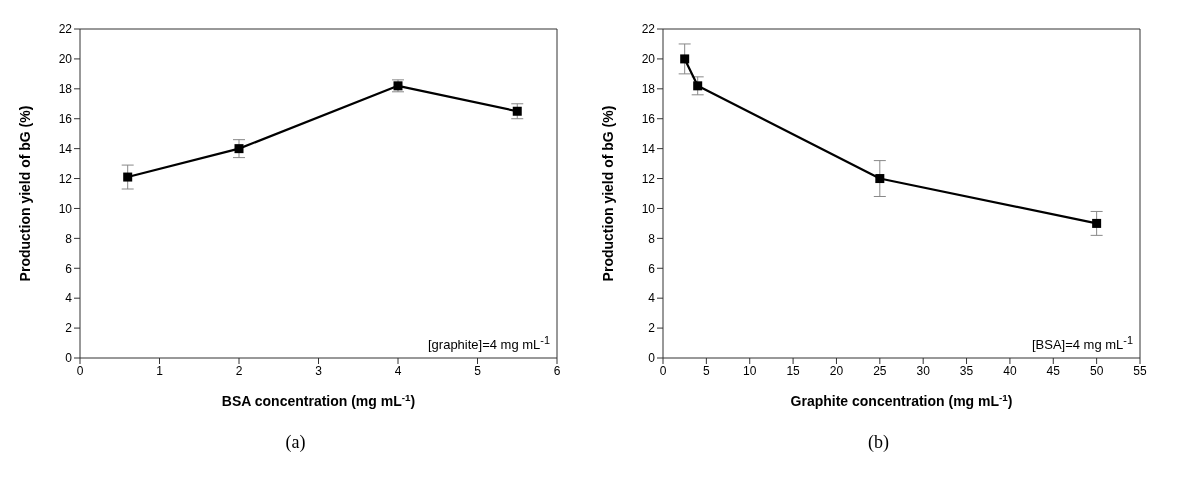 This screenshot has height=500, width=1179. Describe the element at coordinates (488, 343) in the screenshot. I see `annotation: [graphite]=4 mg mL$^{-1}$` at that location.